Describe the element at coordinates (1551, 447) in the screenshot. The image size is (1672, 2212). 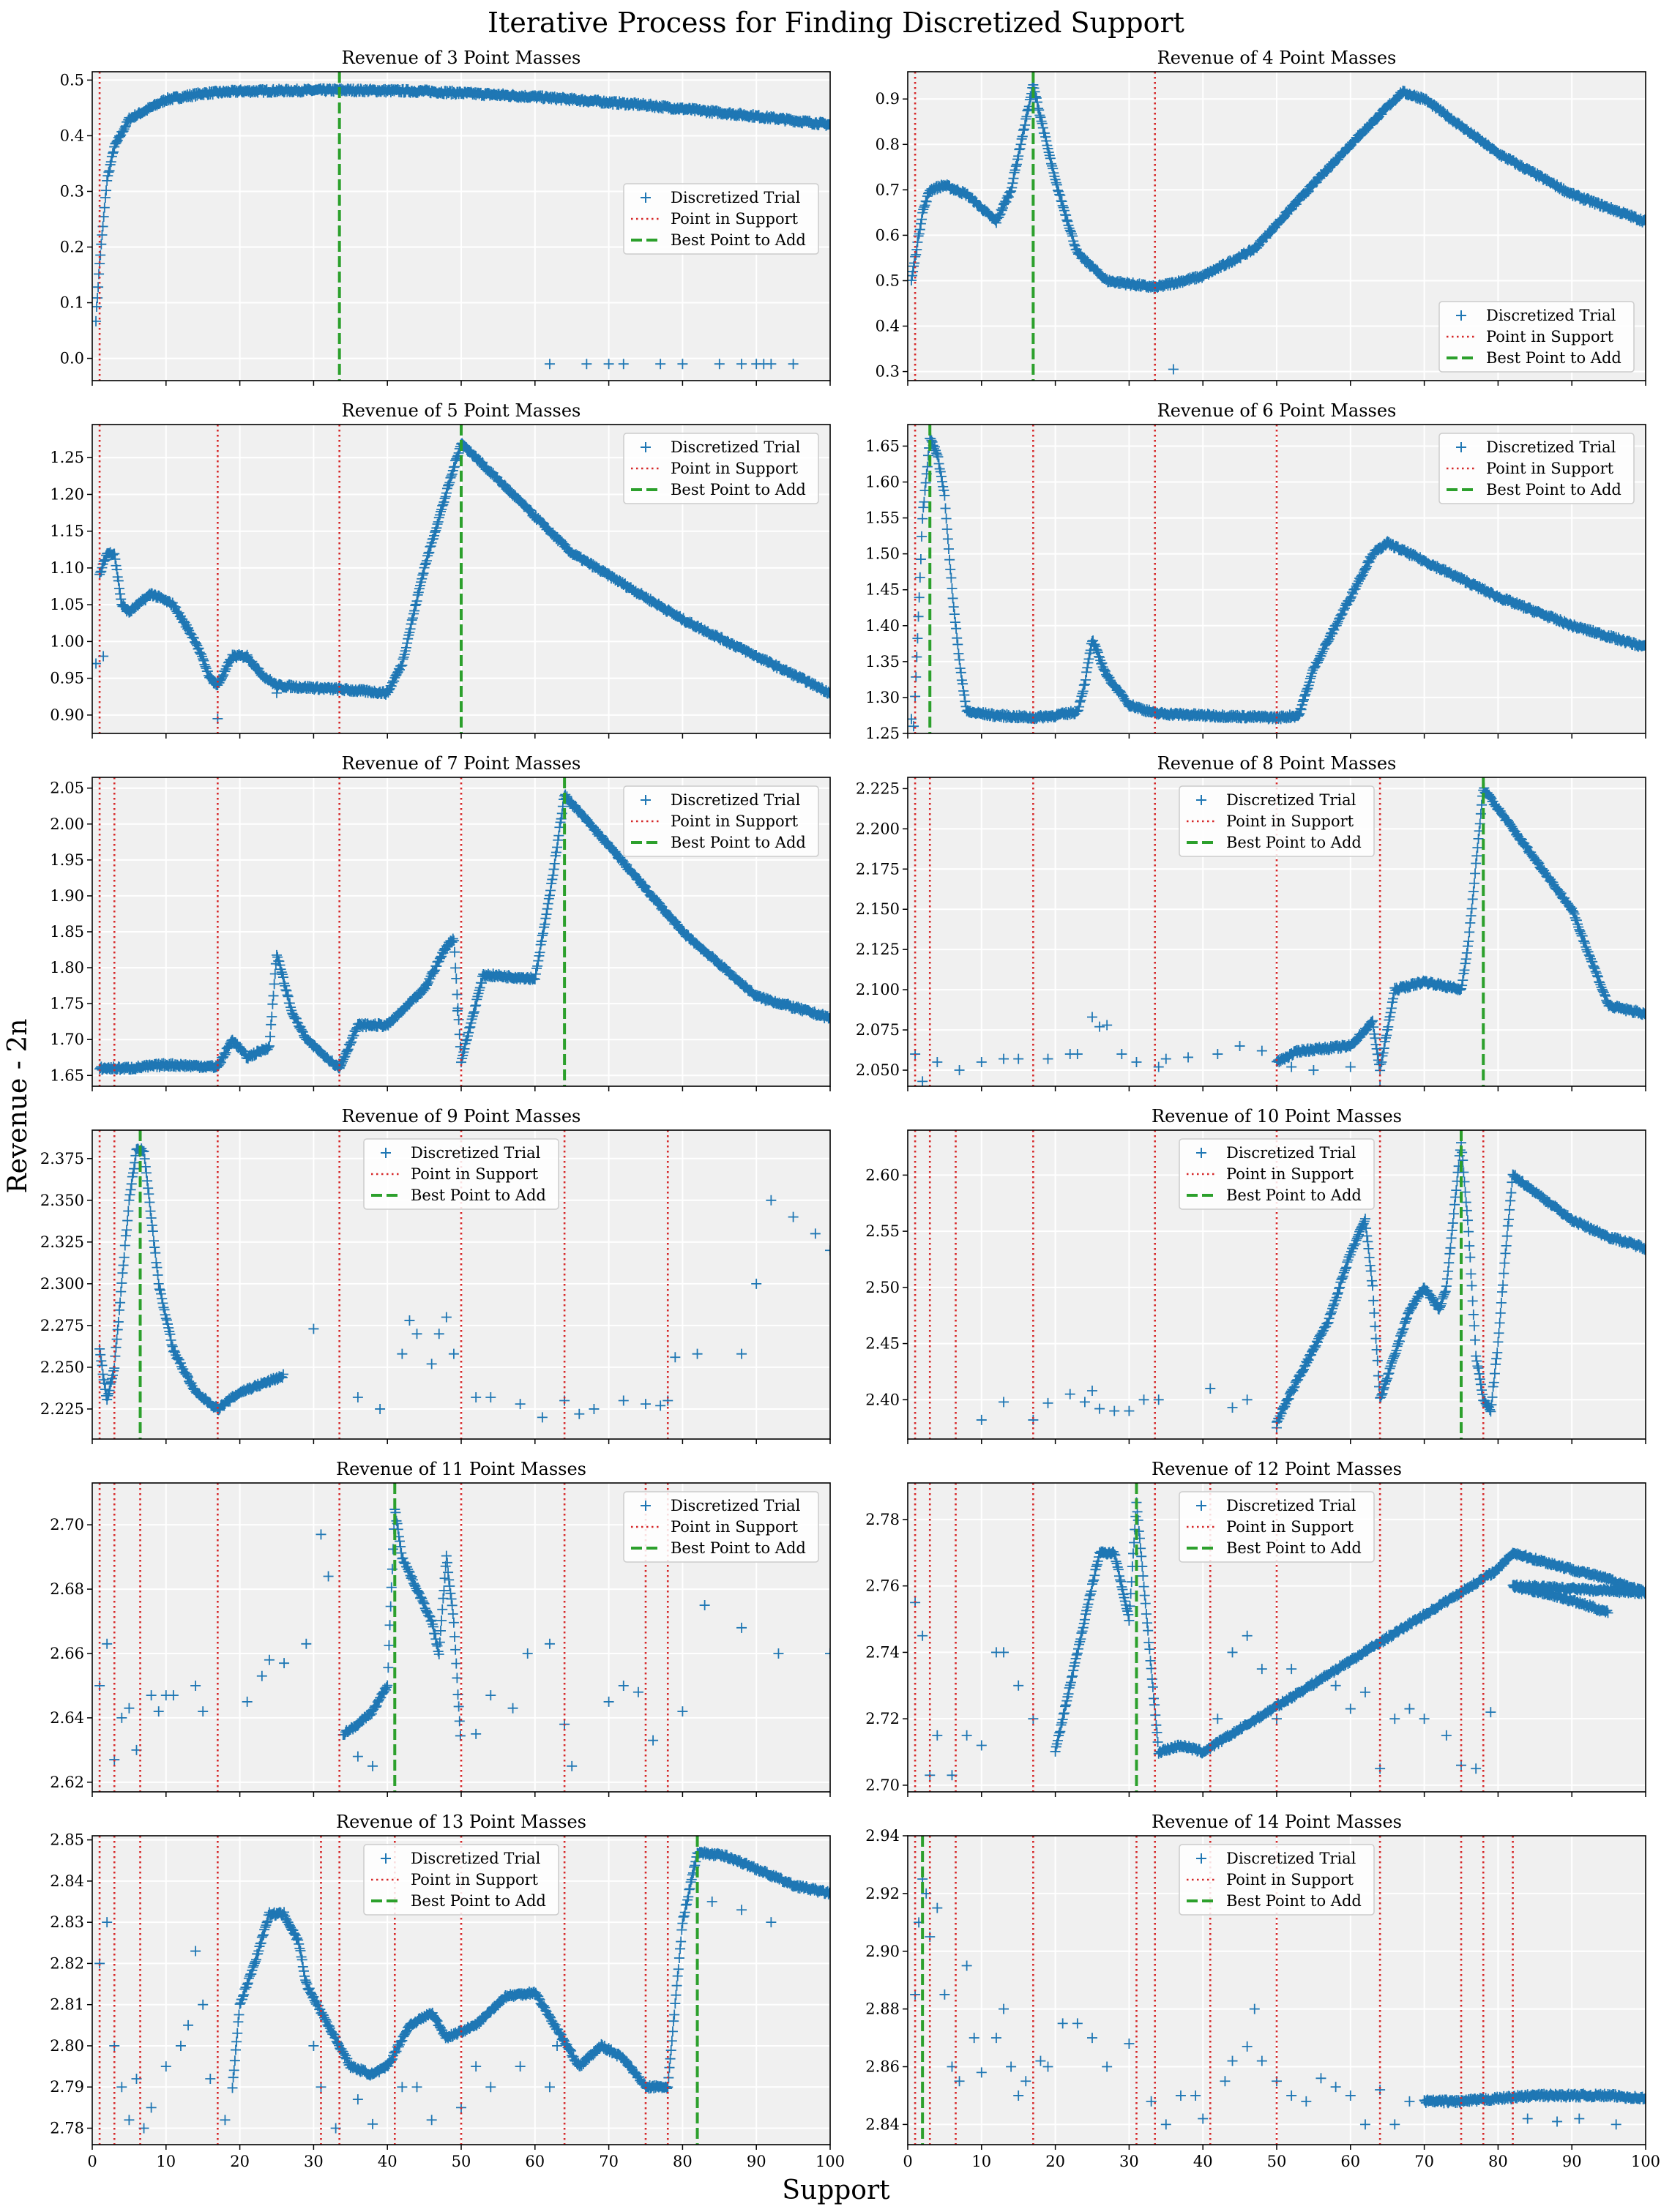
I see `legend-label: Discretized Trial` at that location.